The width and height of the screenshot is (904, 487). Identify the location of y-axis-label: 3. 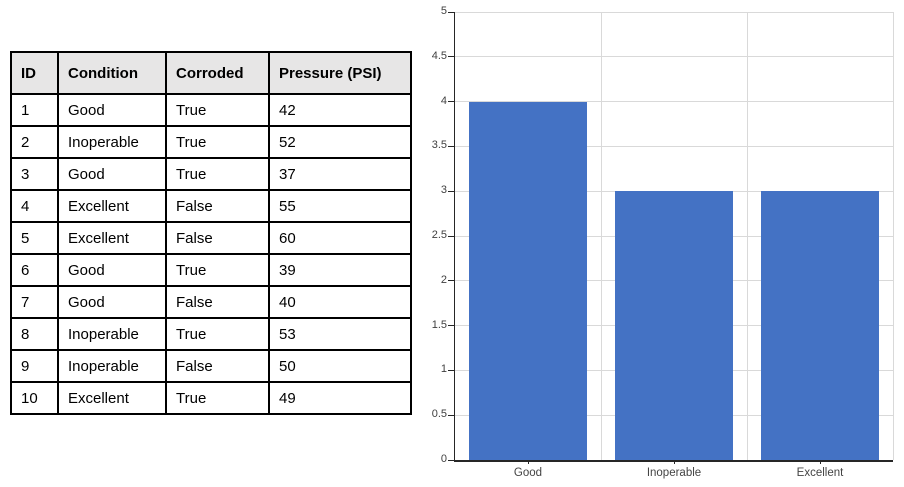
(443, 190).